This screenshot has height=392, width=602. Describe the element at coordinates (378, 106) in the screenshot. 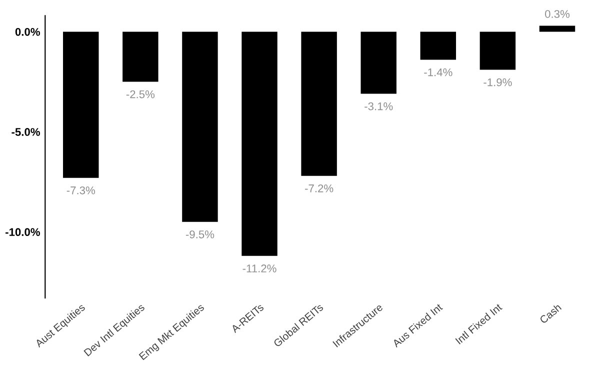

I see `data-label: -3.1%` at that location.